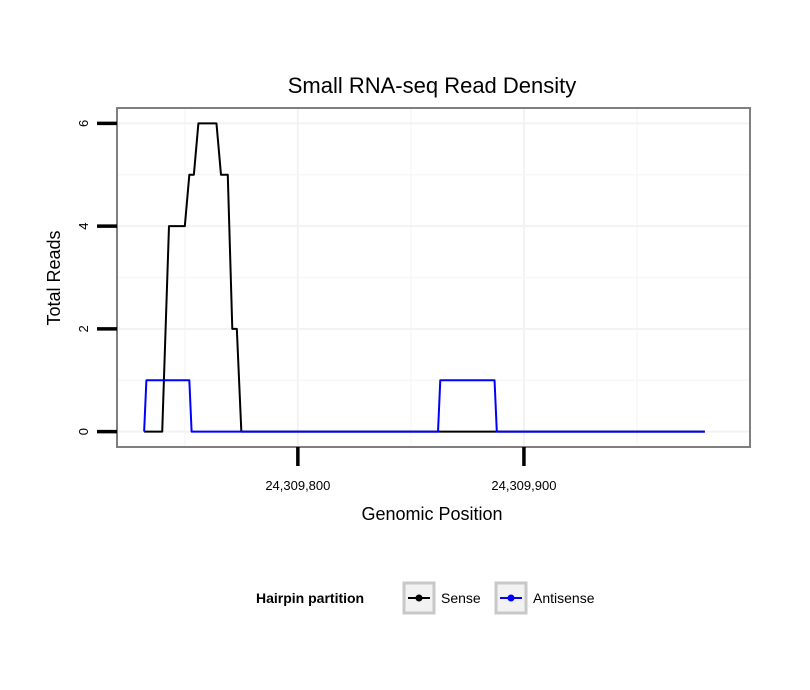 Image resolution: width=810 pixels, height=690 pixels. What do you see at coordinates (431, 514) in the screenshot?
I see `x-axis-title: Genomic Position` at bounding box center [431, 514].